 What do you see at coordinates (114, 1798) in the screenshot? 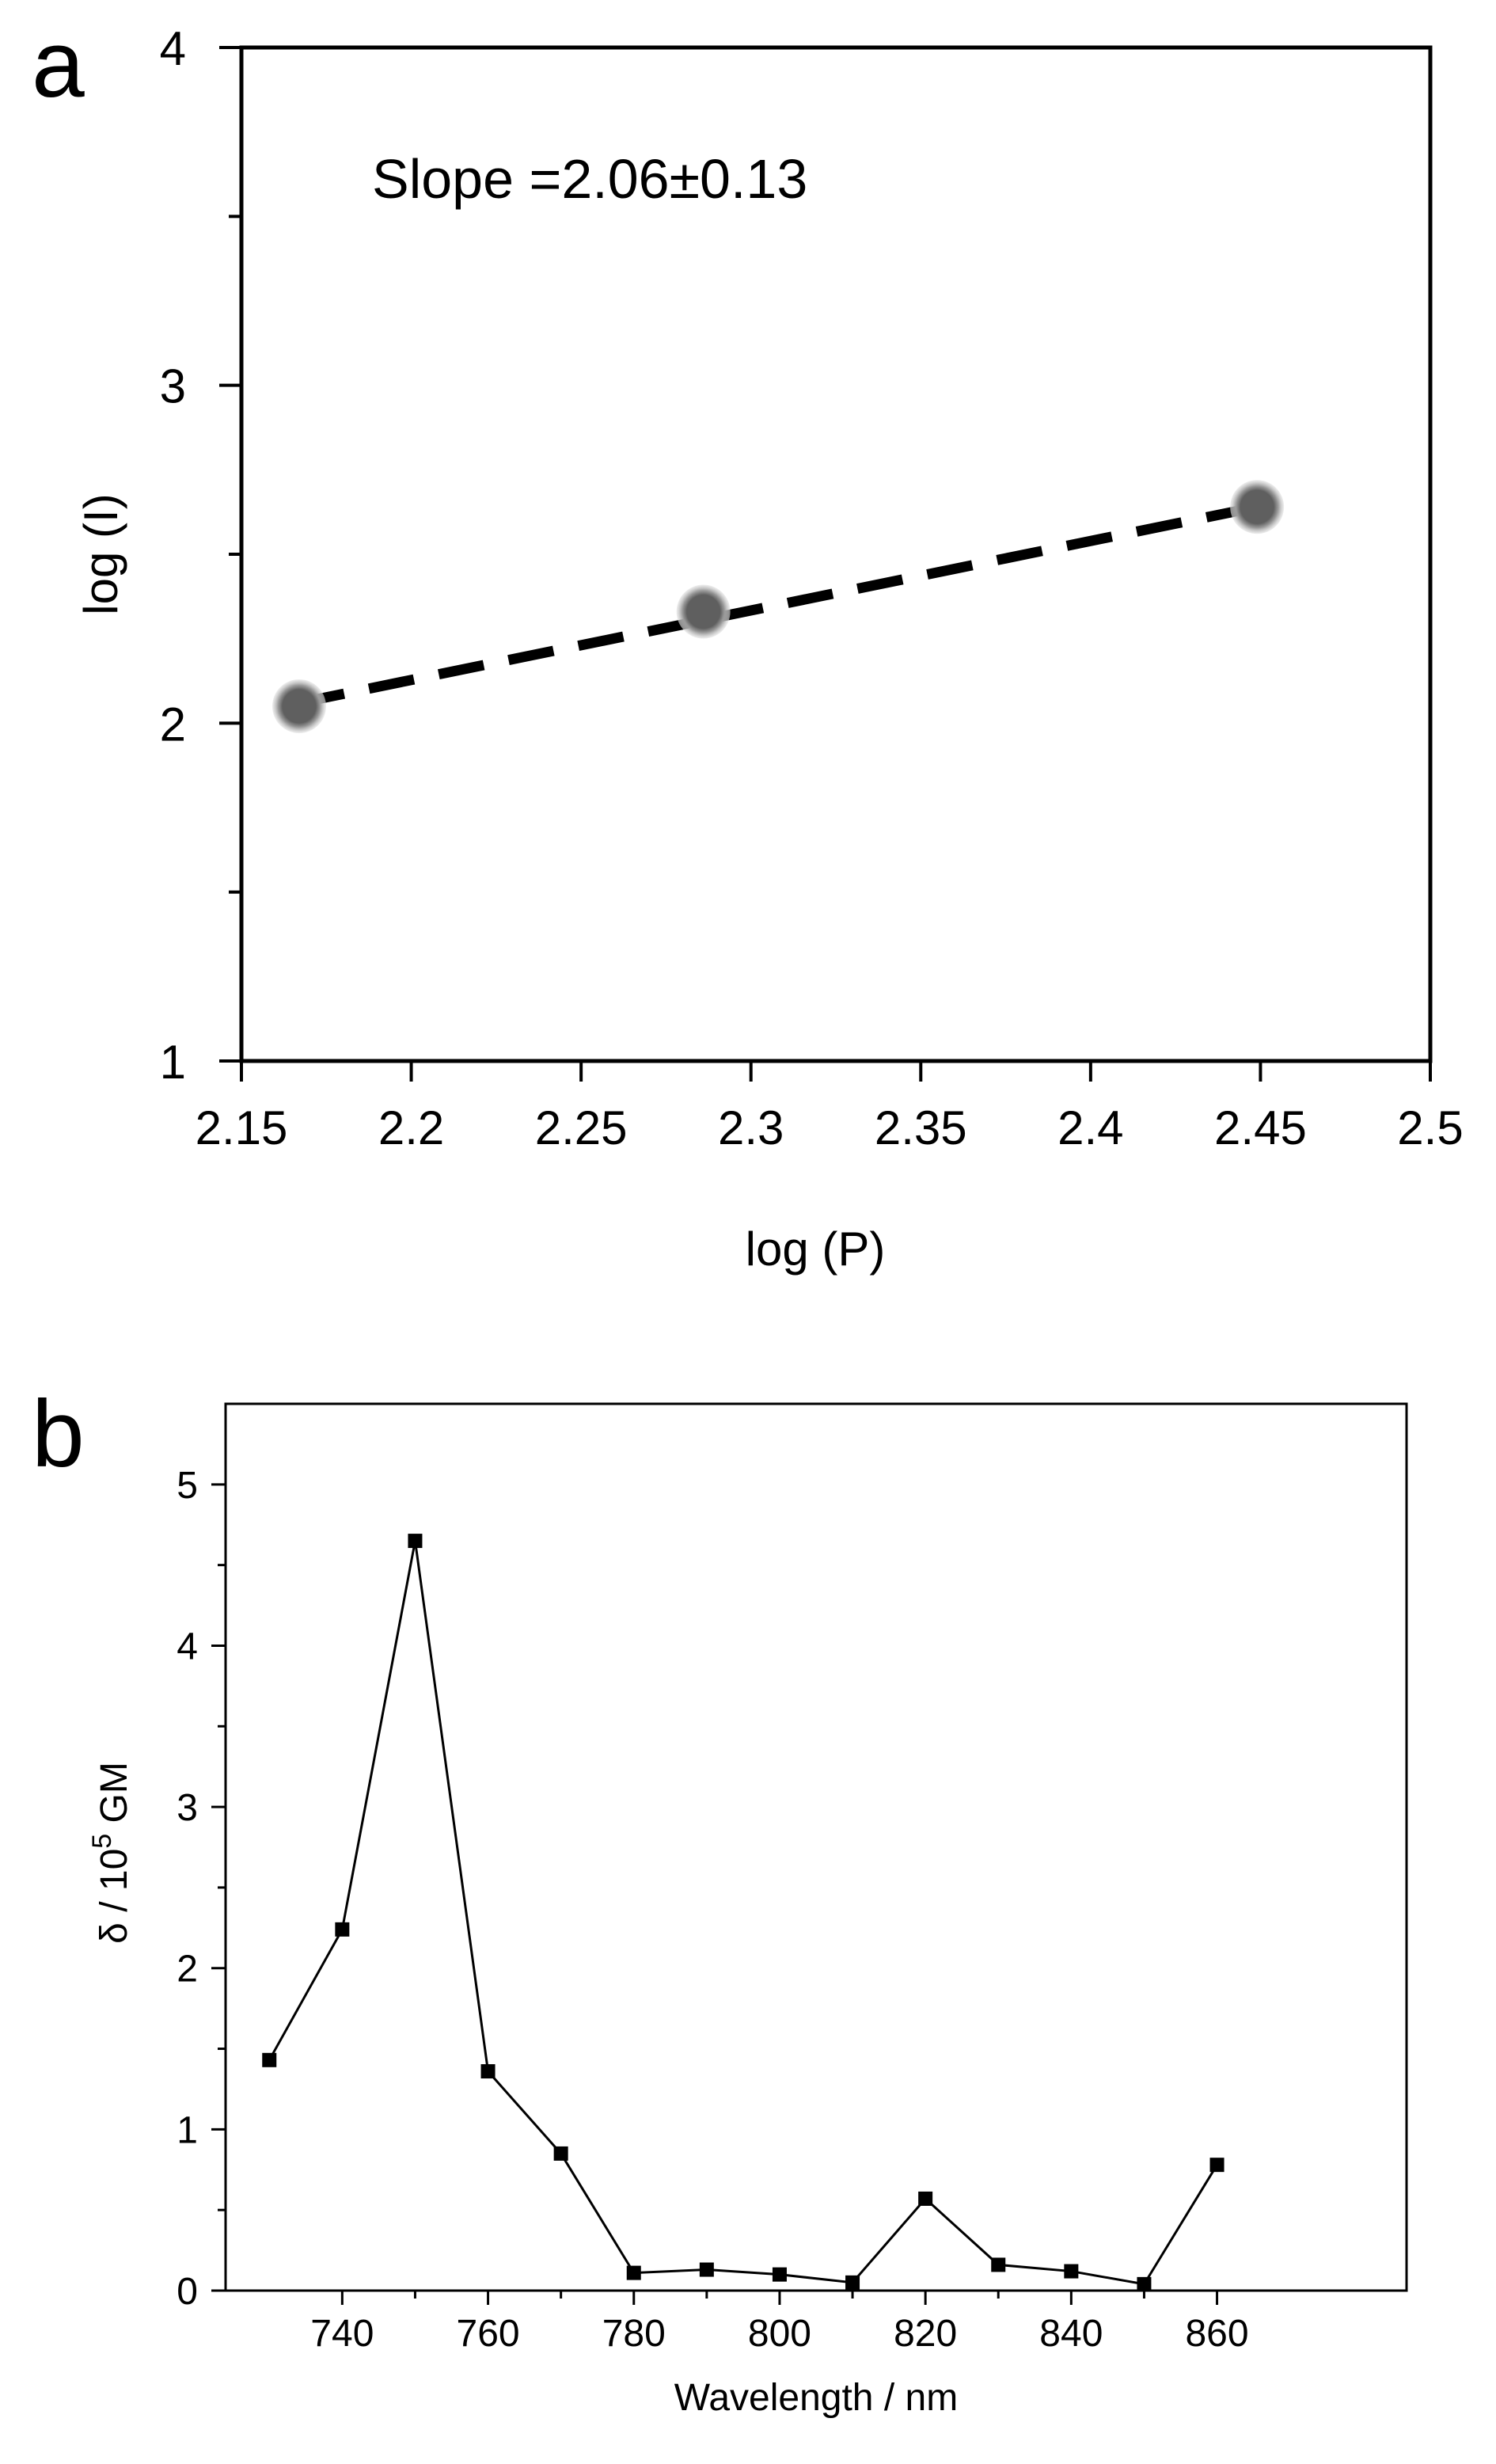
I see `chart-b-ylabel-tail: GM` at bounding box center [114, 1798].